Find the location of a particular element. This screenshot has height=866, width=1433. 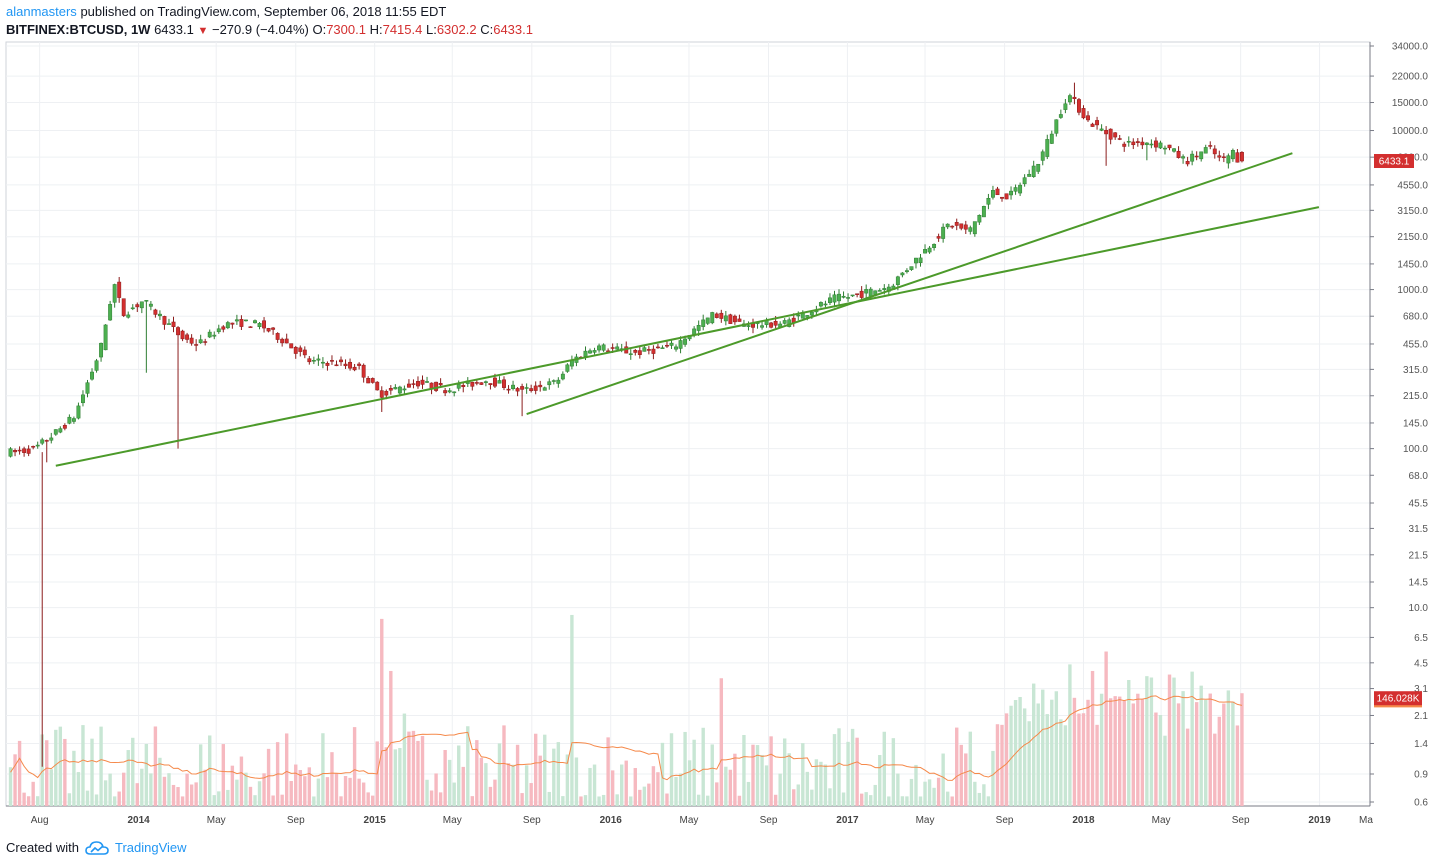

price-tick-label: 21.5 is located at coordinates (1419, 555).